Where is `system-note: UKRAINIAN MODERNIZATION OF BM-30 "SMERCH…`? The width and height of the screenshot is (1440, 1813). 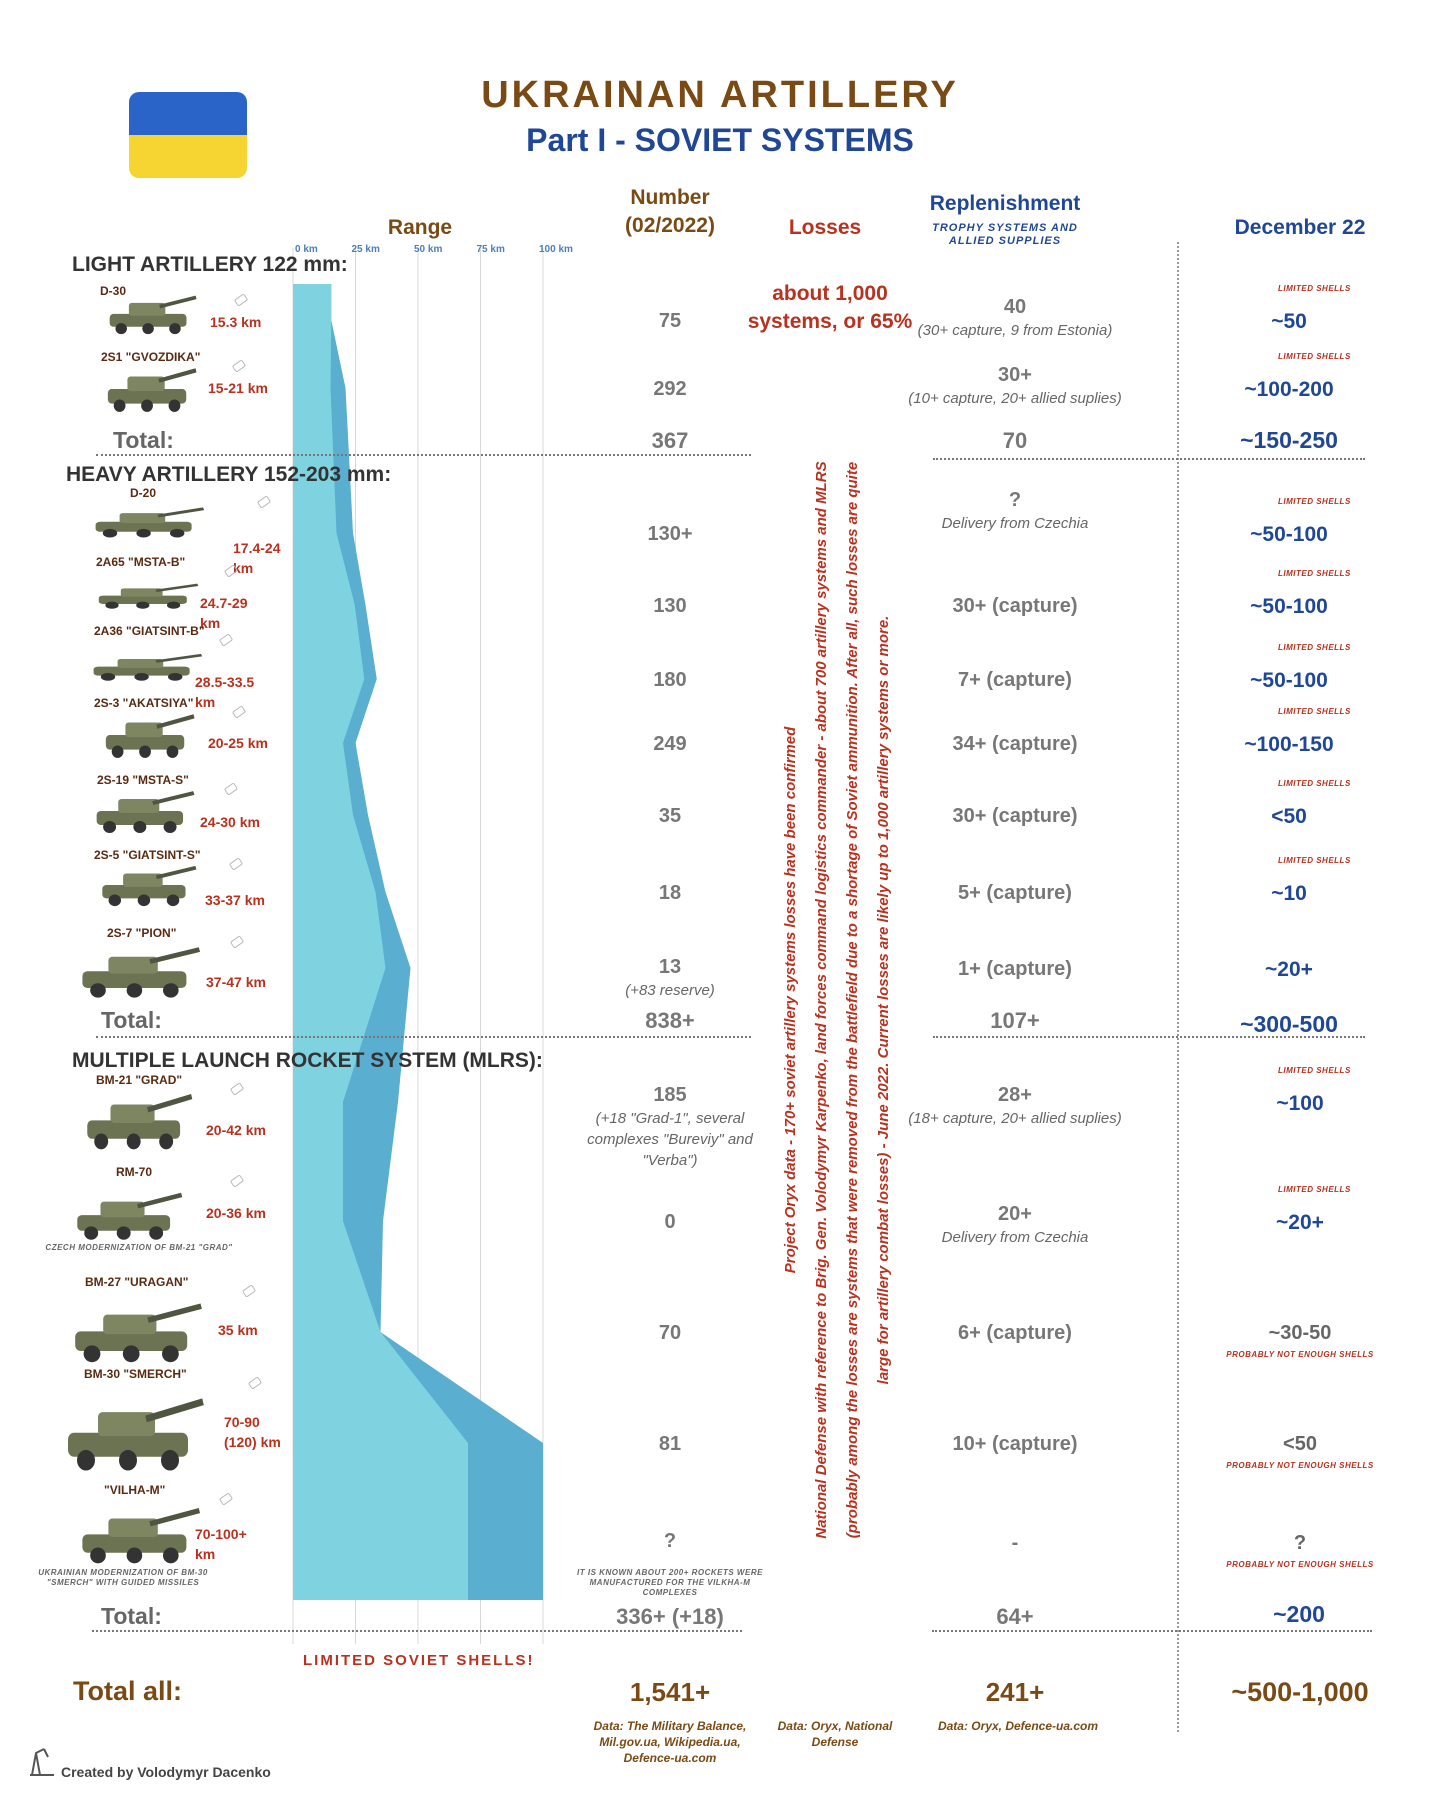 system-note: UKRAINIAN MODERNIZATION OF BM-30 "SMERCH… is located at coordinates (123, 1577).